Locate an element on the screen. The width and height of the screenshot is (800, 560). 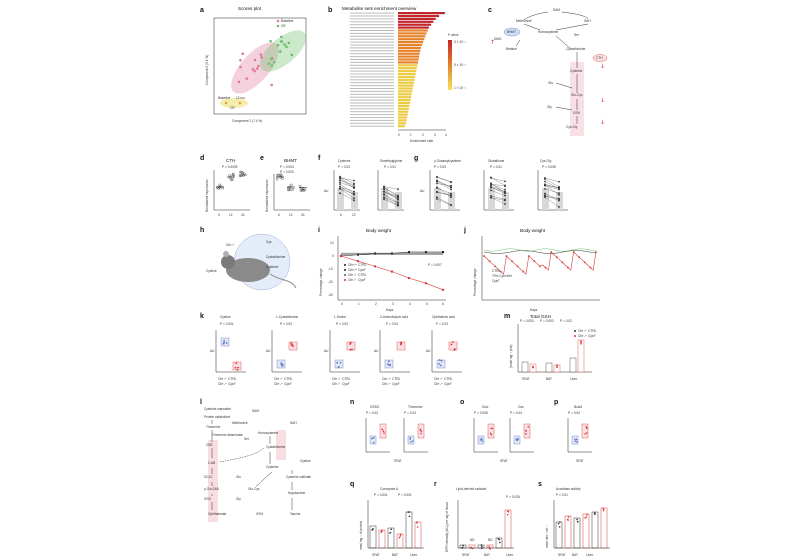
i-xtick-2: 2 is located at coordinates (376, 304).